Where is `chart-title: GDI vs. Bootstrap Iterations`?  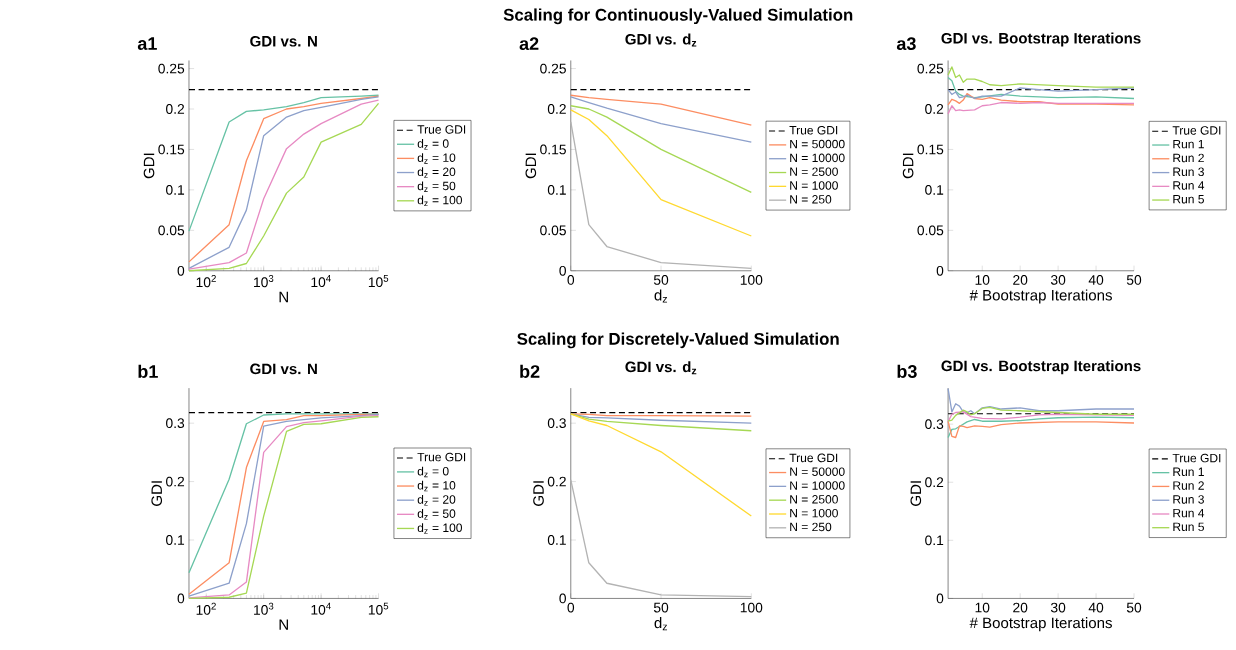 chart-title: GDI vs. Bootstrap Iterations is located at coordinates (1041, 39).